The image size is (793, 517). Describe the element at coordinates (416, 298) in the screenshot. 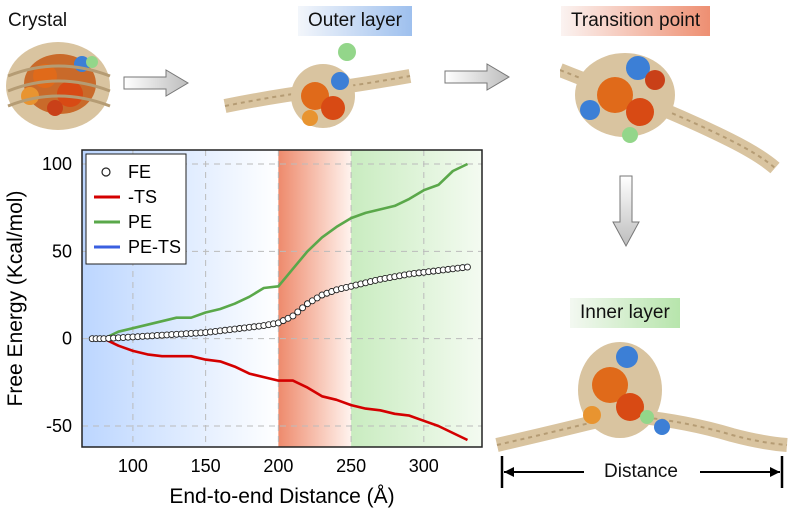

I see `region-green` at that location.